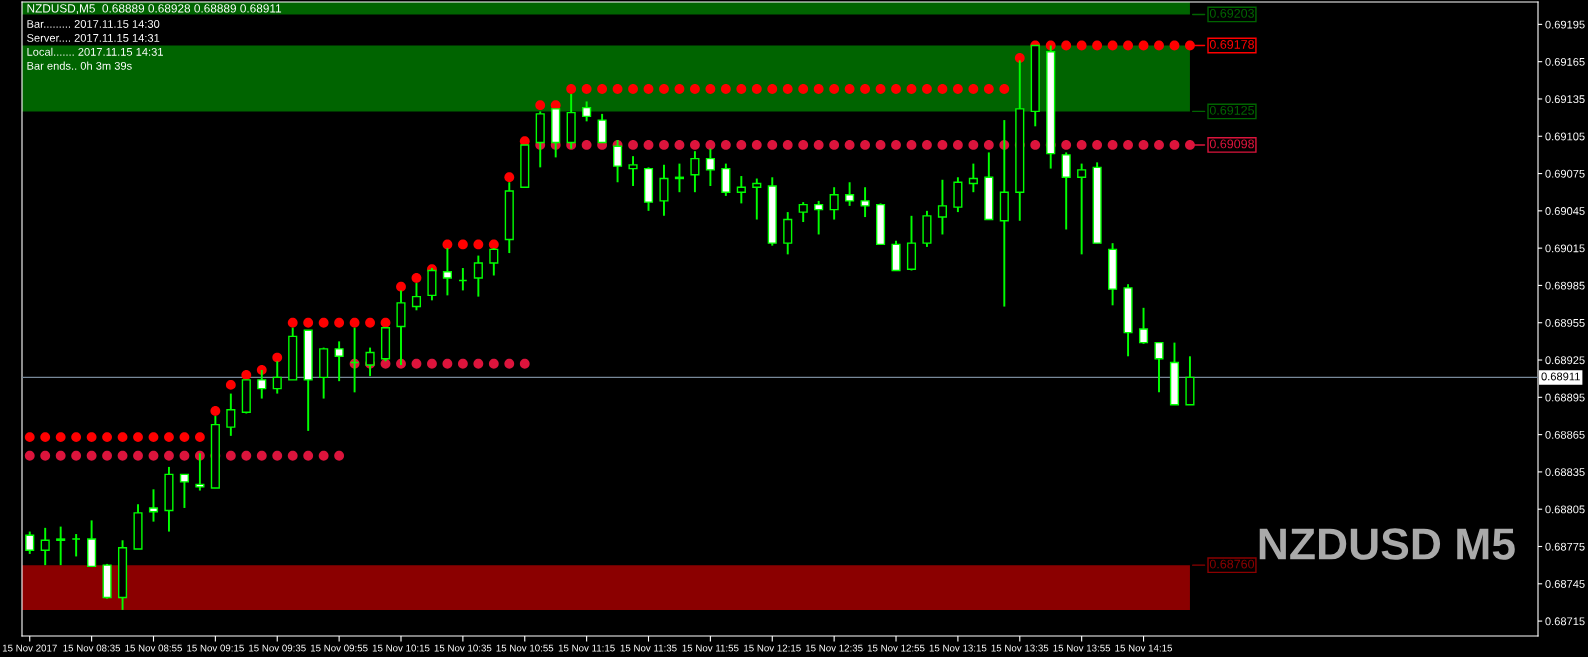 This screenshot has height=657, width=1588. What do you see at coordinates (1565, 509) in the screenshot?
I see `y-tick-label: 0.68805` at bounding box center [1565, 509].